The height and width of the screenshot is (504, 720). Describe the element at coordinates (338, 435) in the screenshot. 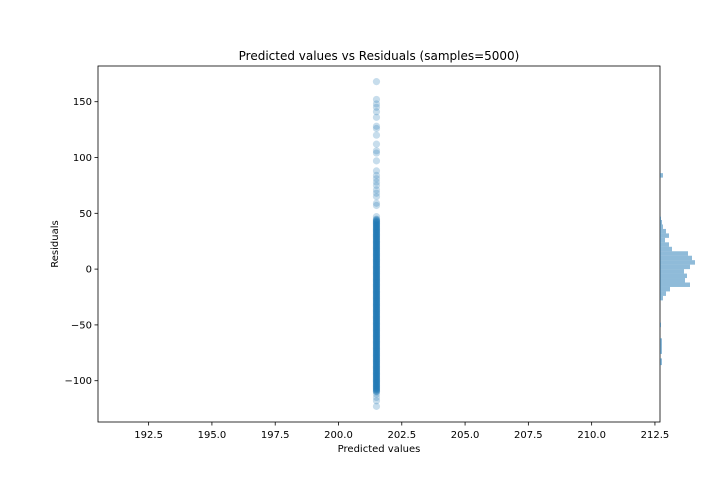

I see `x-tick-label: 200.0` at that location.